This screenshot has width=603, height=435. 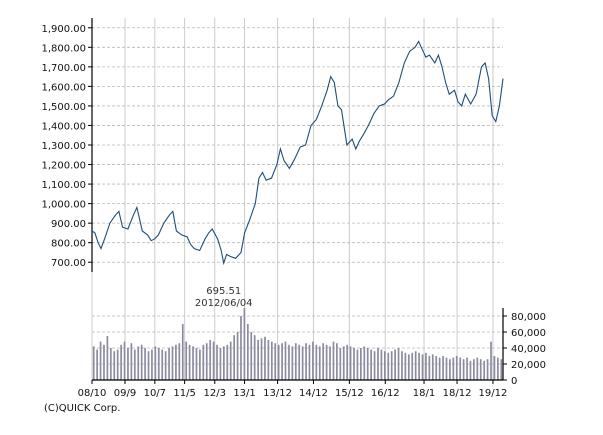 I want to click on y-tick-label: 1,200.00, so click(x=63, y=166).